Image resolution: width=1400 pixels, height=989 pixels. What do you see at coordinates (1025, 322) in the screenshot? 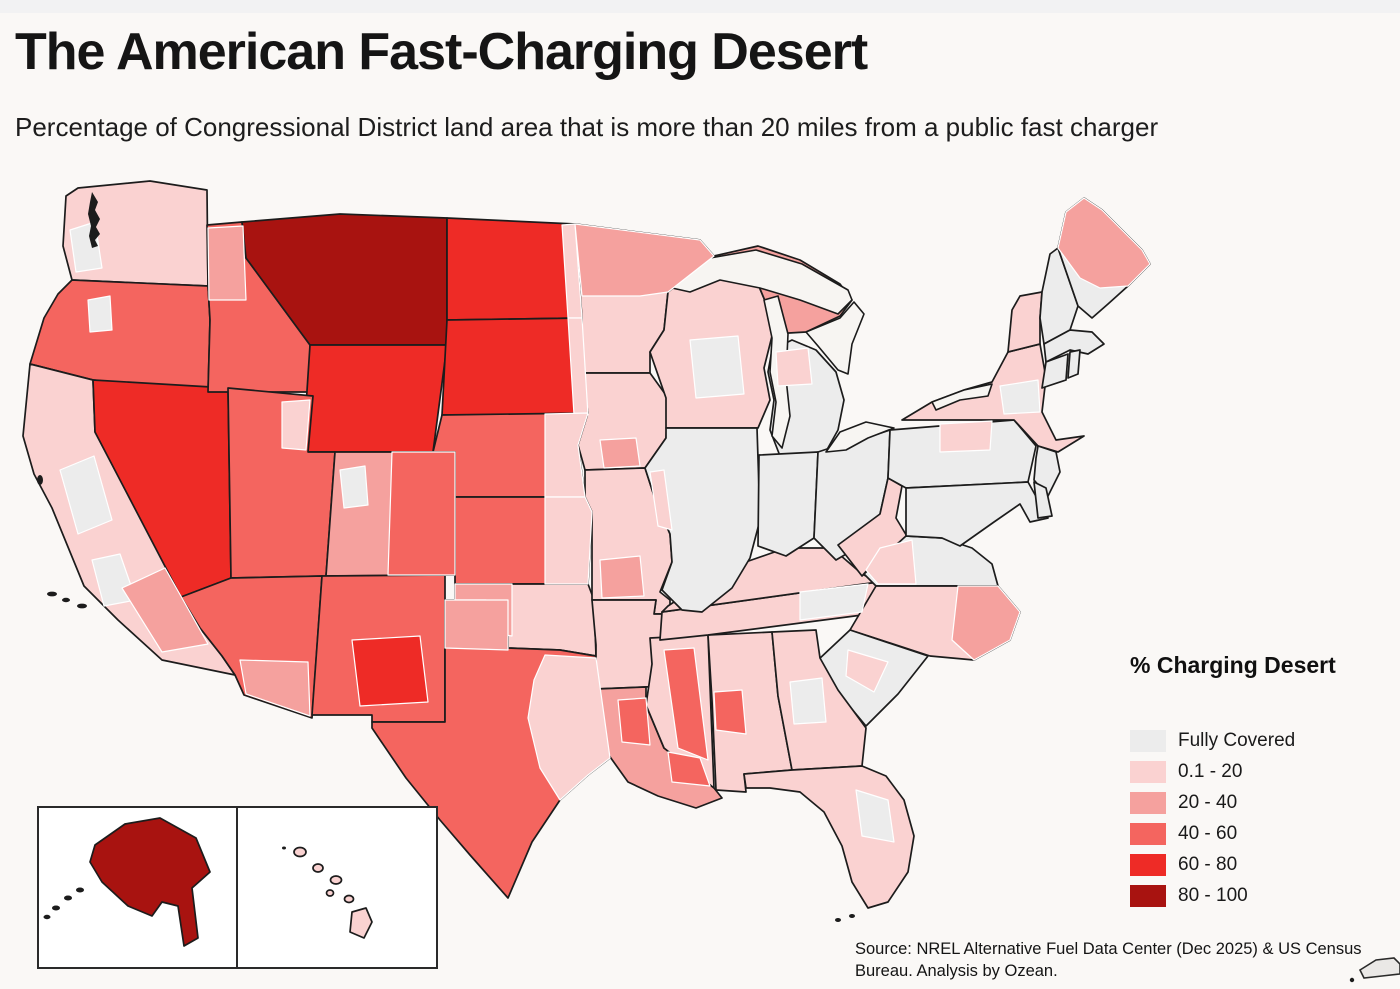
I see `state-vermont` at bounding box center [1025, 322].